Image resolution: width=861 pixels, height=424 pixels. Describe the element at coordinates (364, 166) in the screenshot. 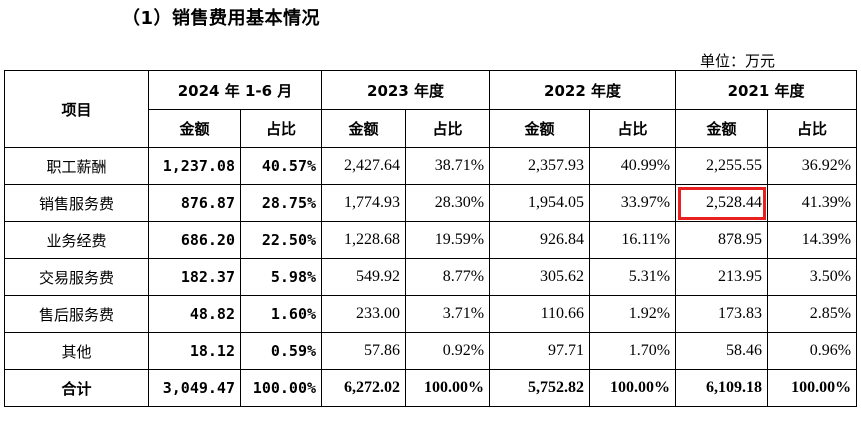

I see `table-cell: 2,427.64` at that location.